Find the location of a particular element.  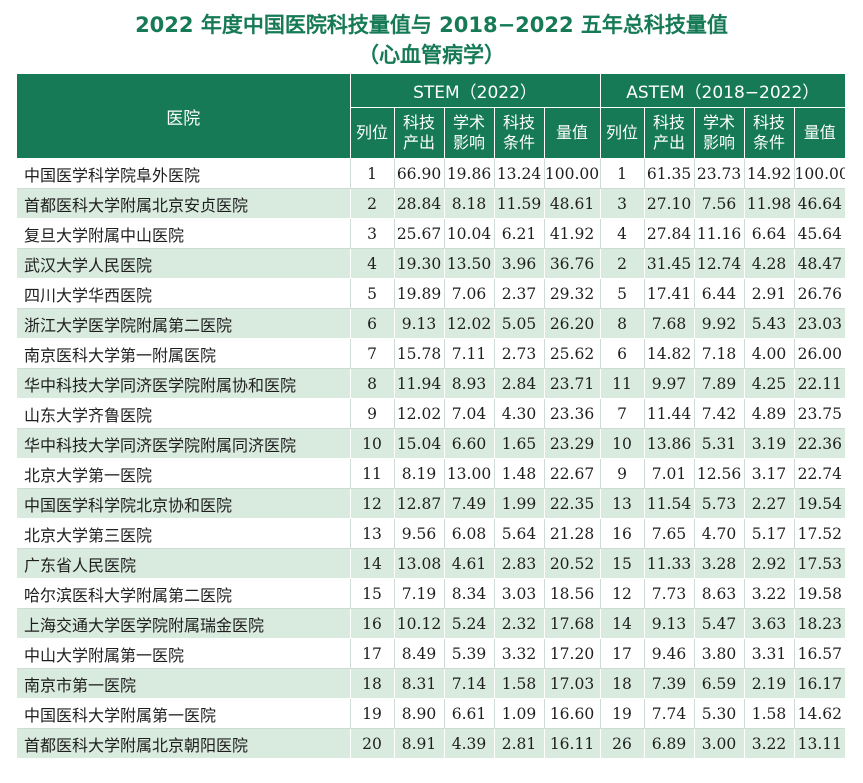

hospital-name: 中国医学科学院阜外医院 is located at coordinates (184, 173).